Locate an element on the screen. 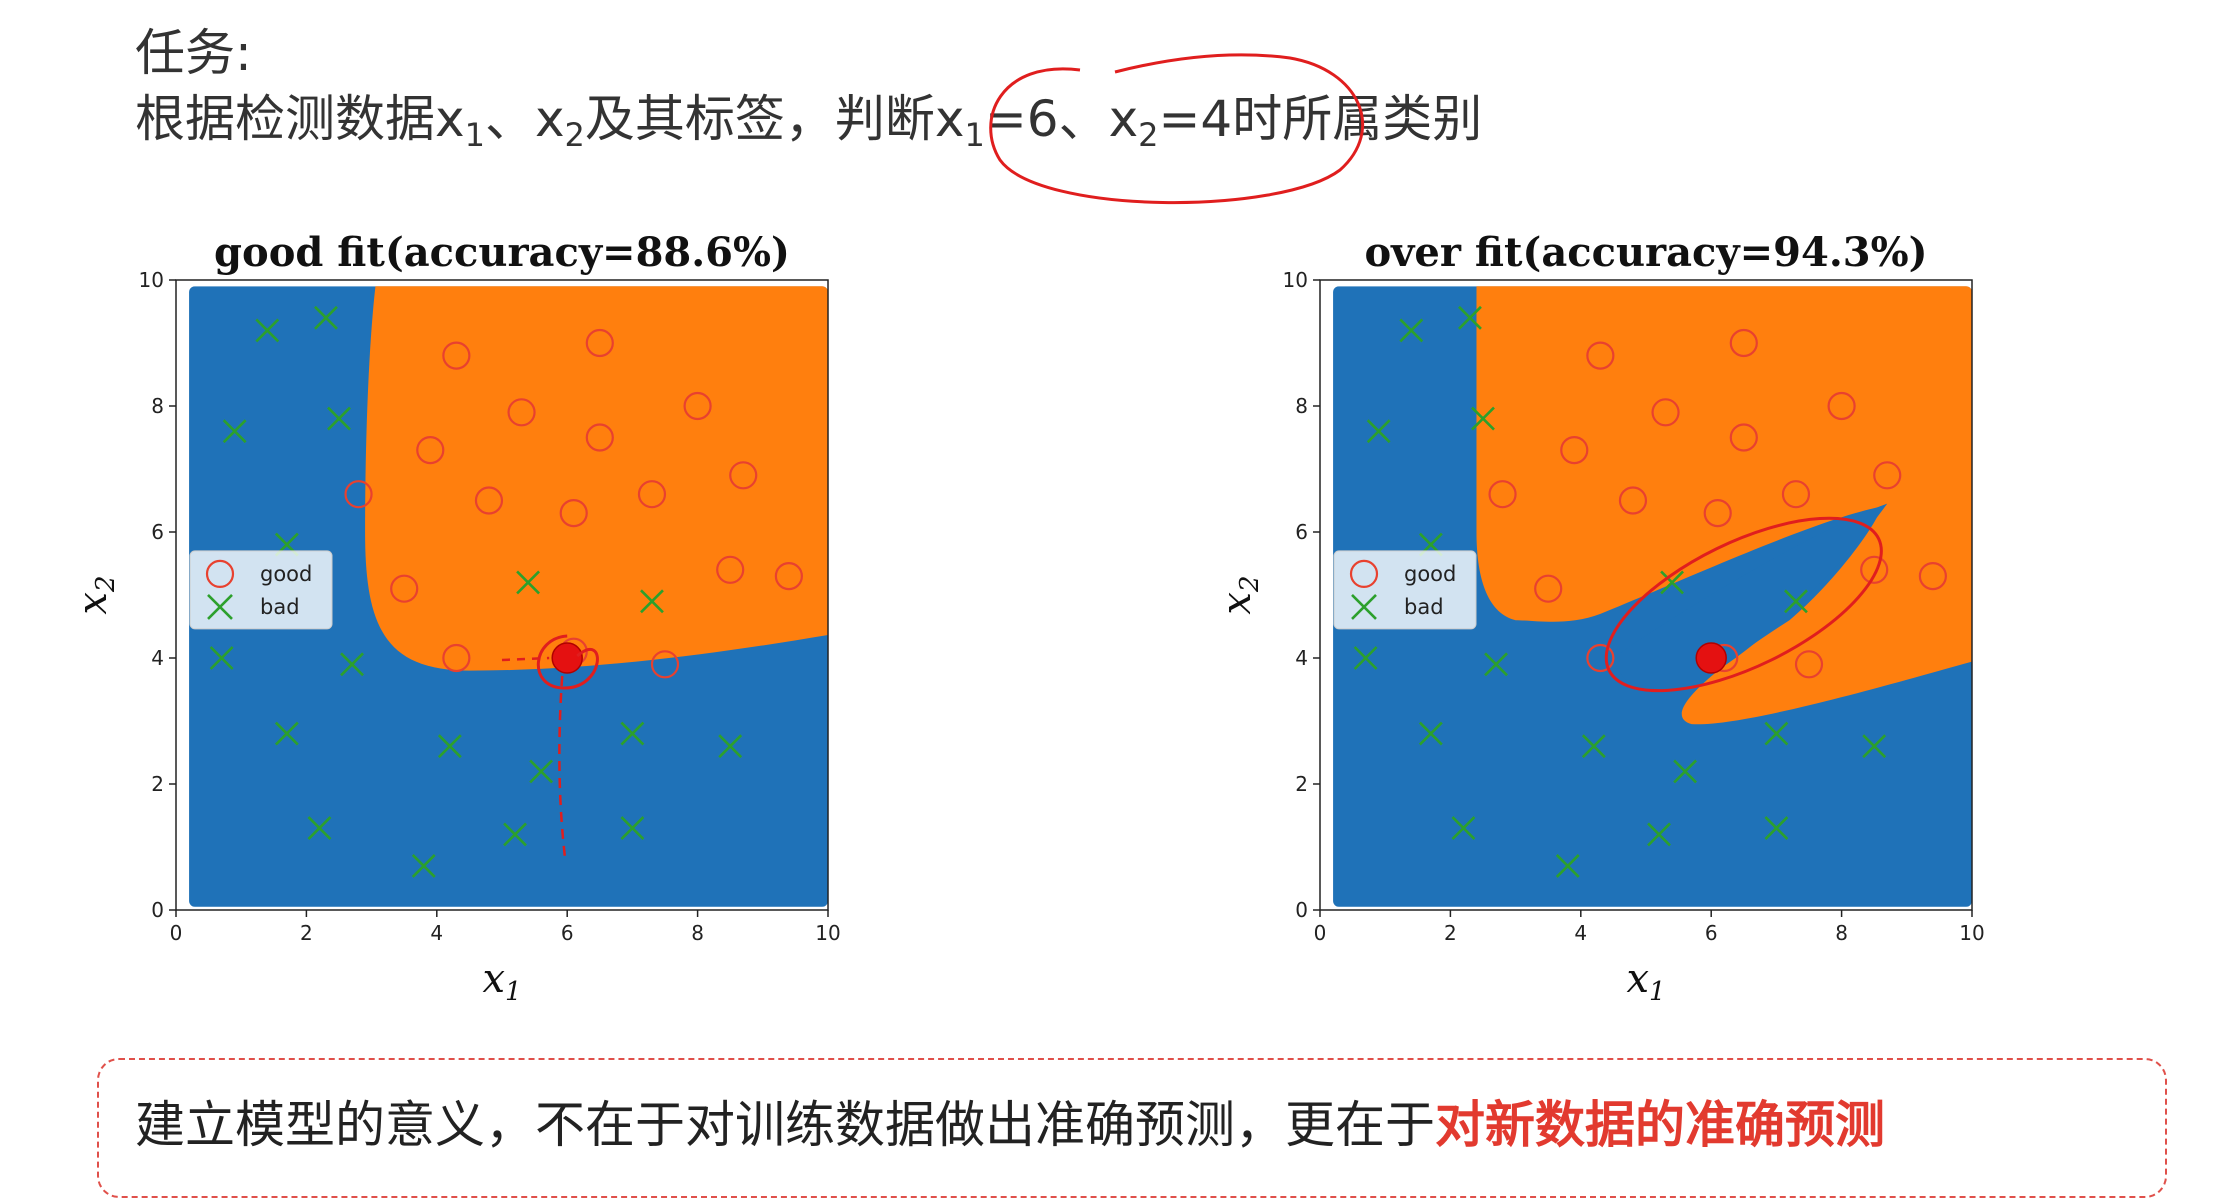 The image size is (2224, 1198). decision-regions is located at coordinates (1653, 596).